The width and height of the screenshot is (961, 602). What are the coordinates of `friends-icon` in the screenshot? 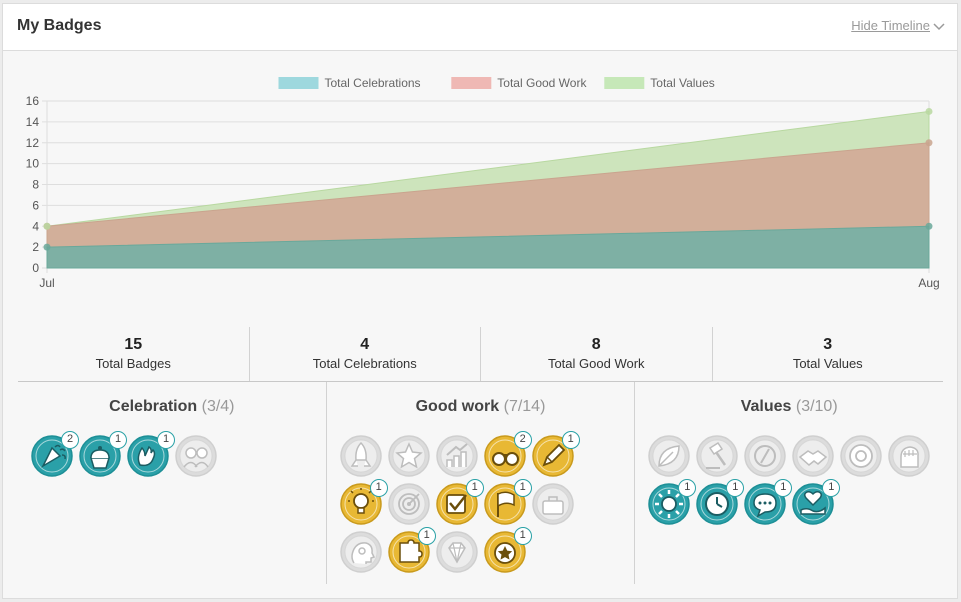 It's located at (196, 456).